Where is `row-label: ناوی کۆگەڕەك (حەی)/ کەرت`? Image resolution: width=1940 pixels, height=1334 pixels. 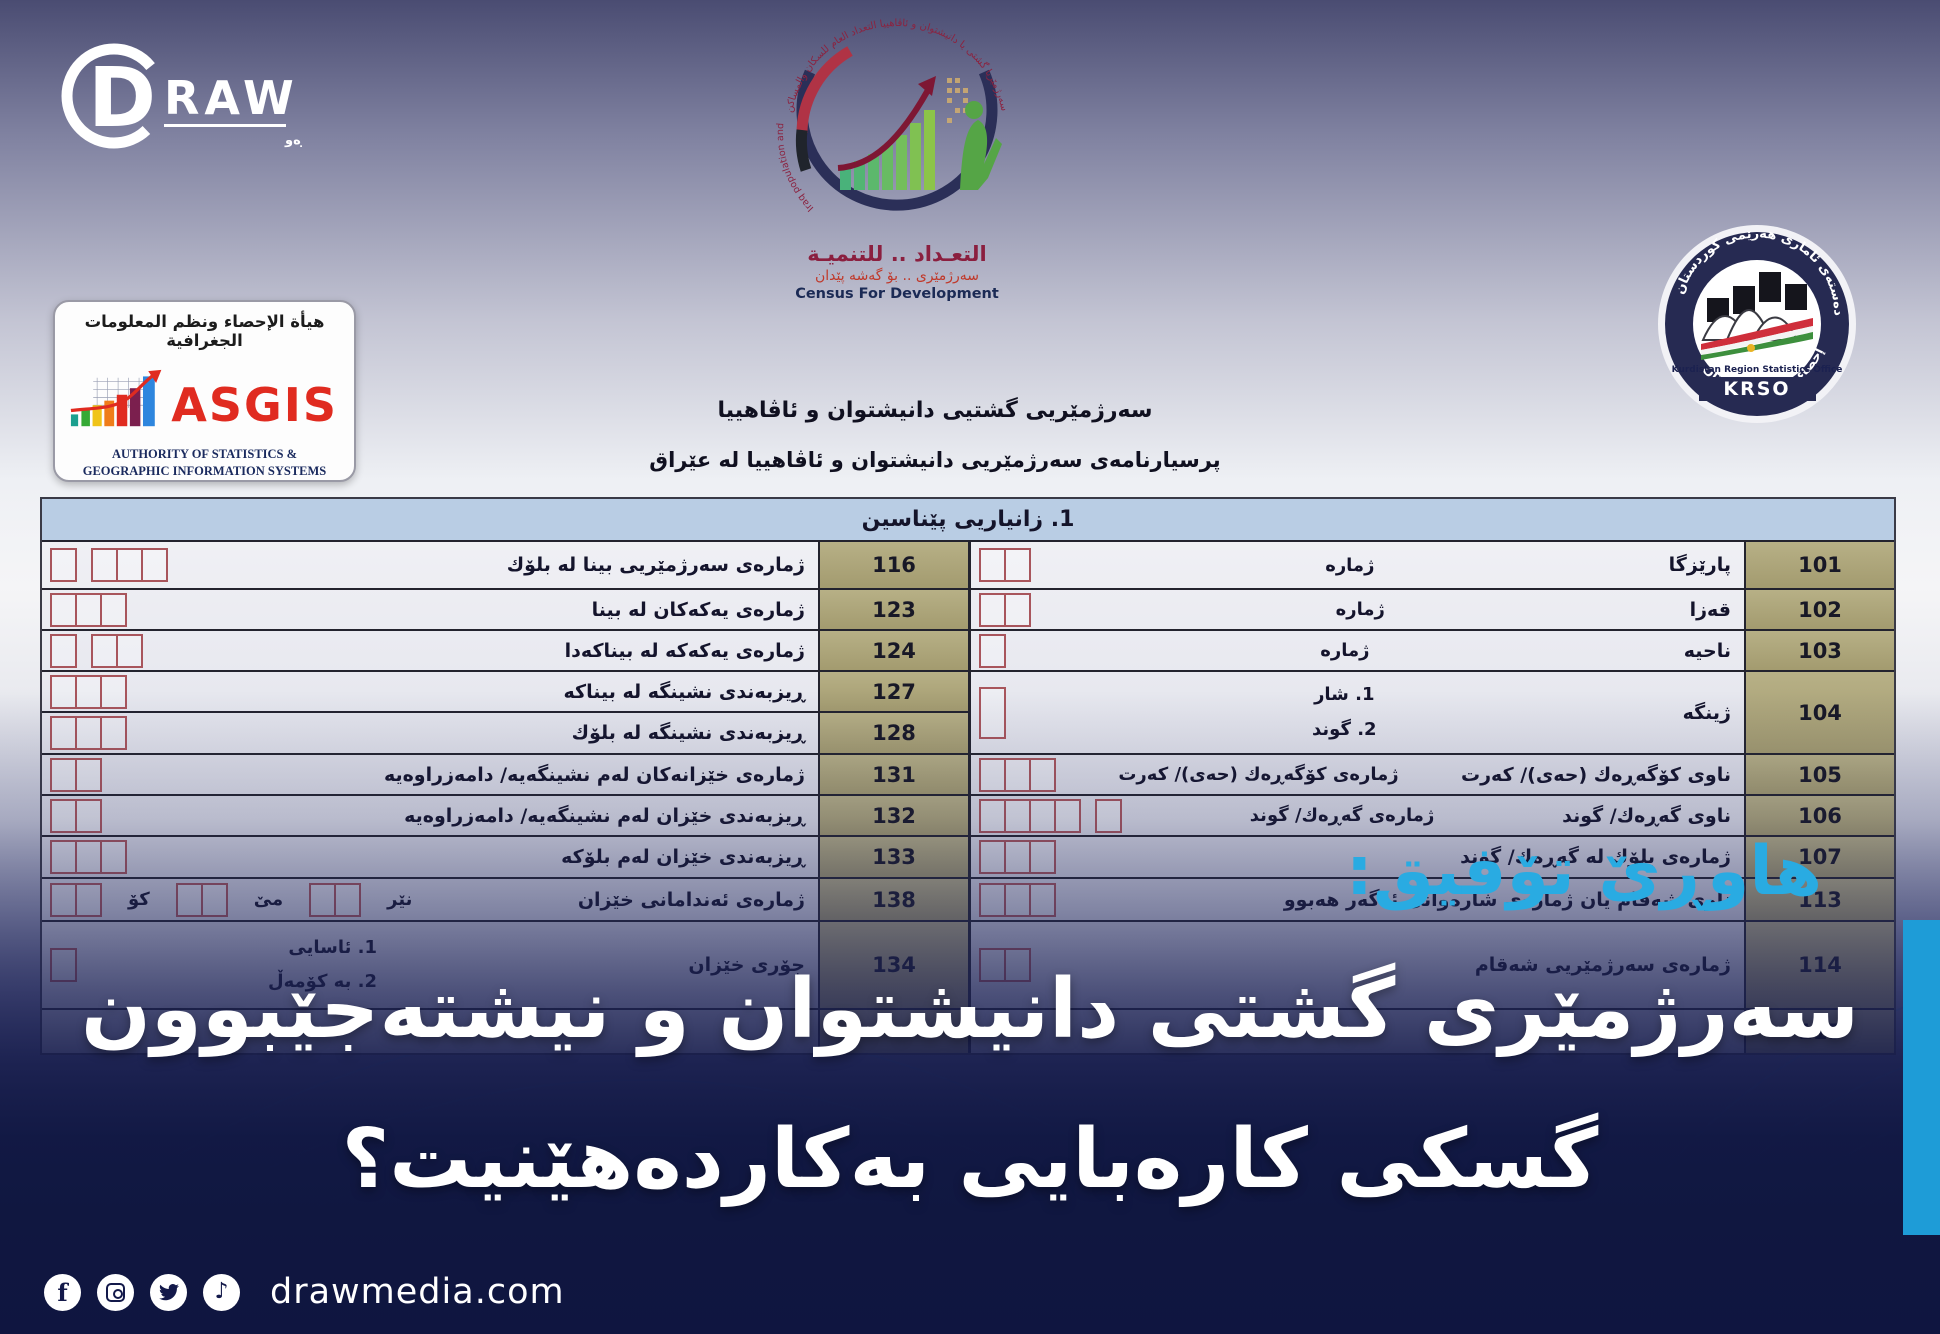
row-label: ناوی کۆگەڕەك (حەی)/ کەرت is located at coordinates (1596, 774).